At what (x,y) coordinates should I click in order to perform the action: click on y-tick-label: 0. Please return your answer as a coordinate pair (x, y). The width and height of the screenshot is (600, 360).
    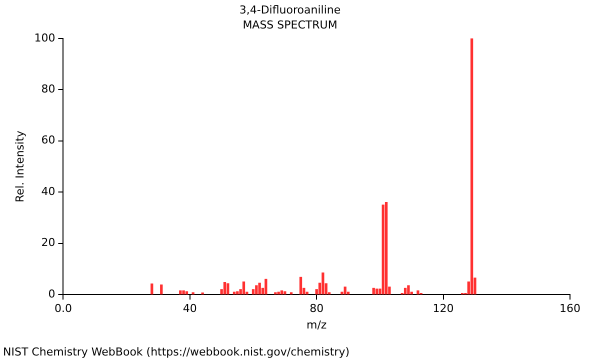
    Looking at the image, I should click on (52, 293).